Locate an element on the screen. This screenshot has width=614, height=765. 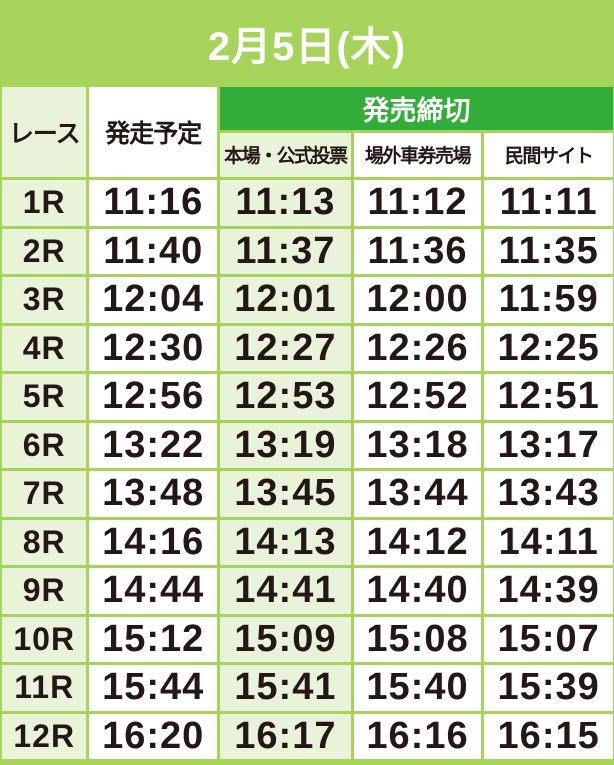
start-time: 12:30 is located at coordinates (153, 348).